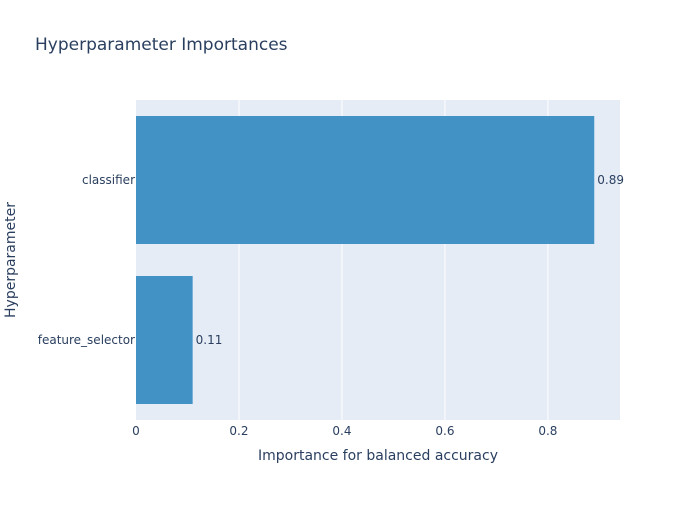 This screenshot has height=505, width=700. I want to click on bar-value-label: 0.89, so click(610, 180).